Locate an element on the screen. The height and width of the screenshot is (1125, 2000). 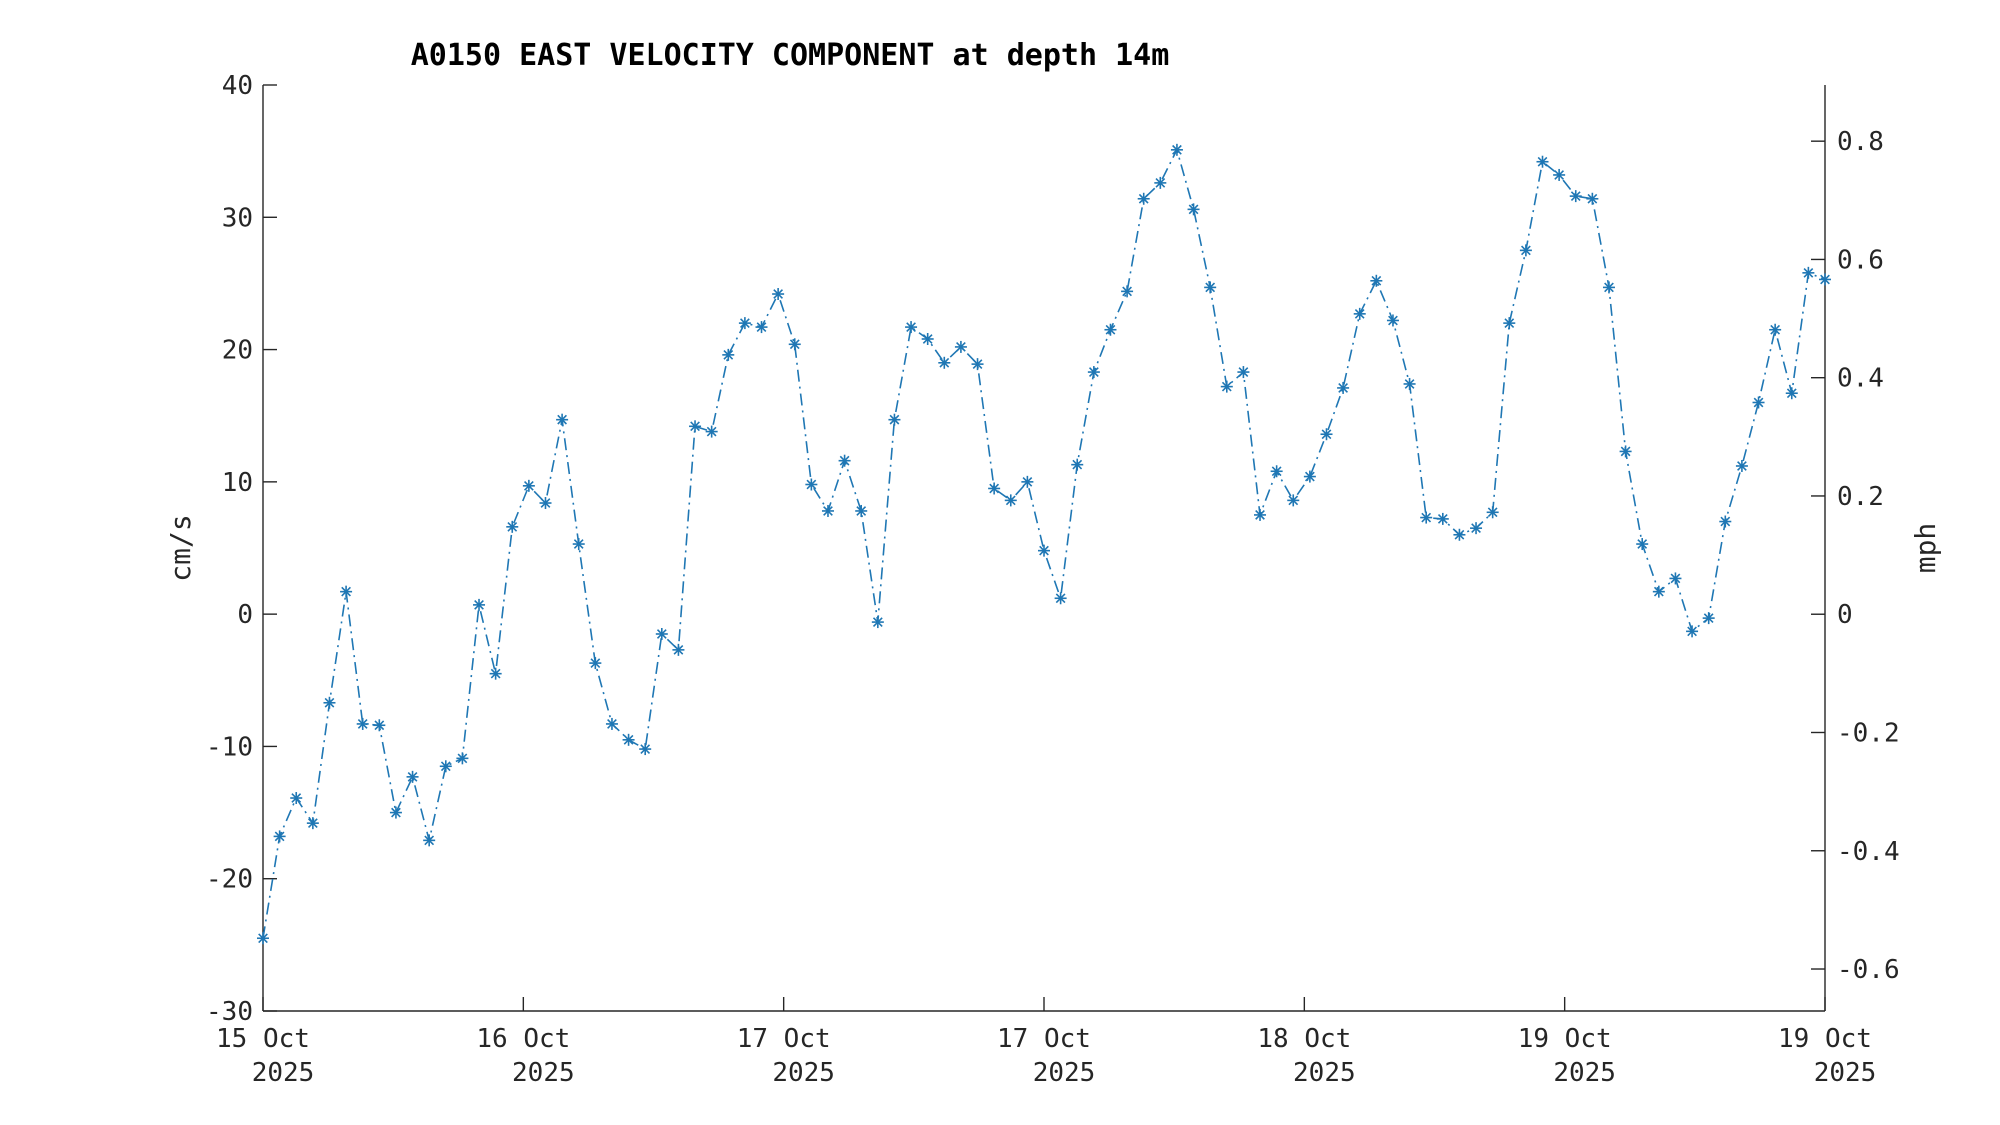
y-tick-right-label: 0.6 is located at coordinates (1860, 260).